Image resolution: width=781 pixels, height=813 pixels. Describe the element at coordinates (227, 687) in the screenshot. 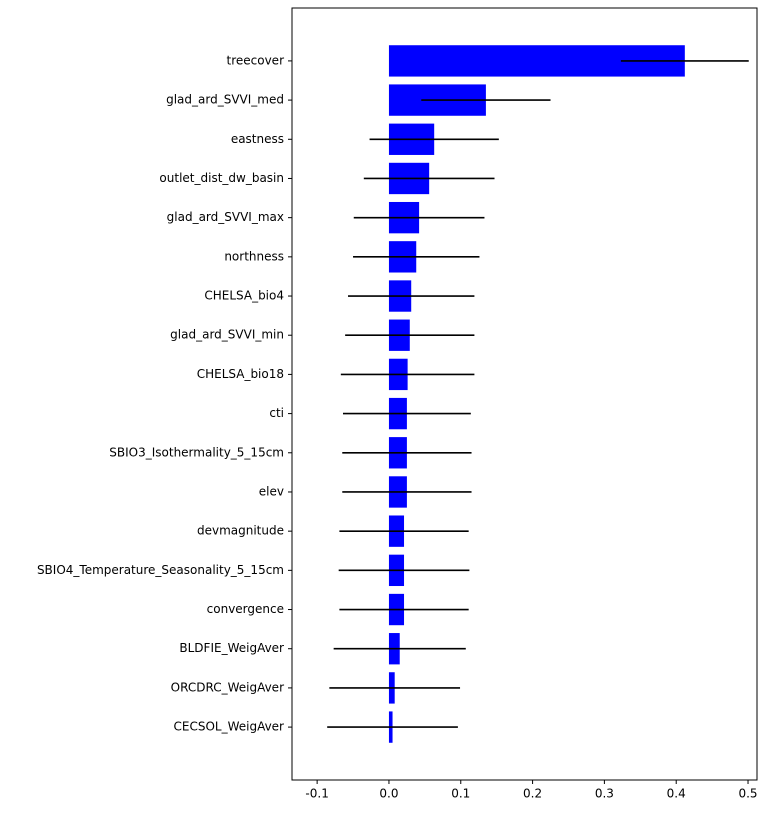

I see `y-tick-label: ORCDRC_WeigAver` at that location.